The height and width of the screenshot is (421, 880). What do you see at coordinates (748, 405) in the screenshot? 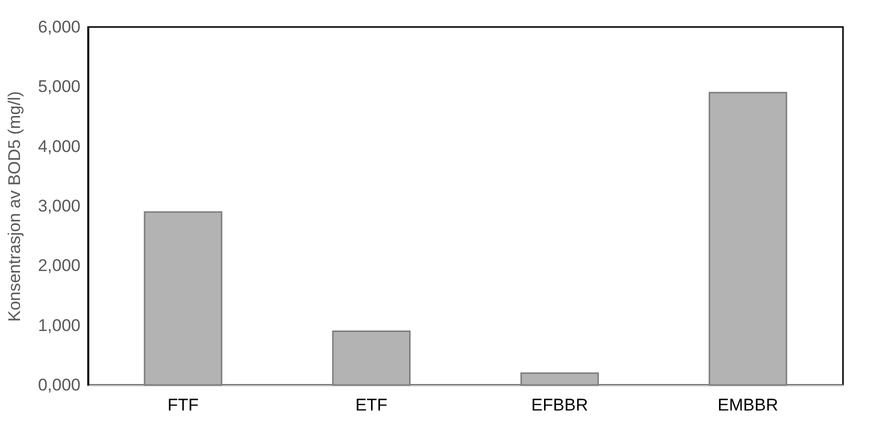
I see `x-tick-label: EMBBR` at bounding box center [748, 405].